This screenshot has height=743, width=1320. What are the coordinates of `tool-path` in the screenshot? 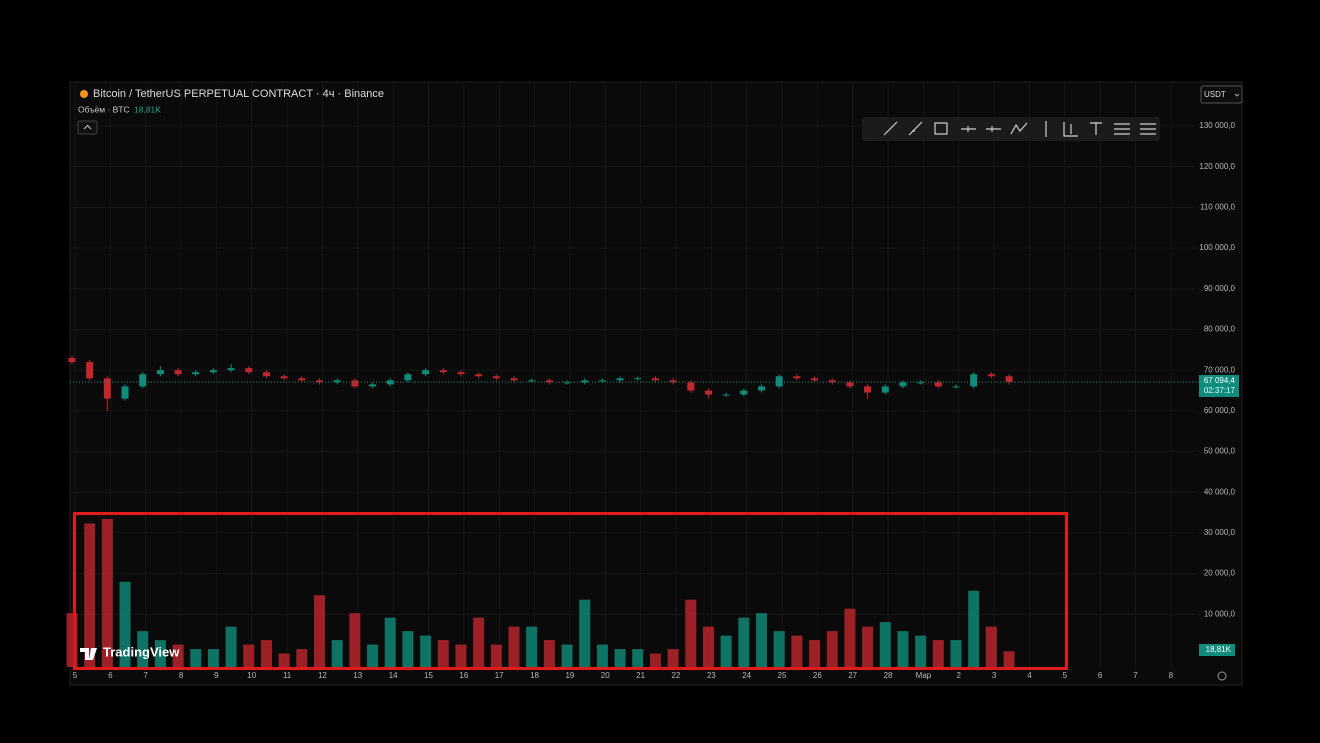 It's located at (1019, 128).